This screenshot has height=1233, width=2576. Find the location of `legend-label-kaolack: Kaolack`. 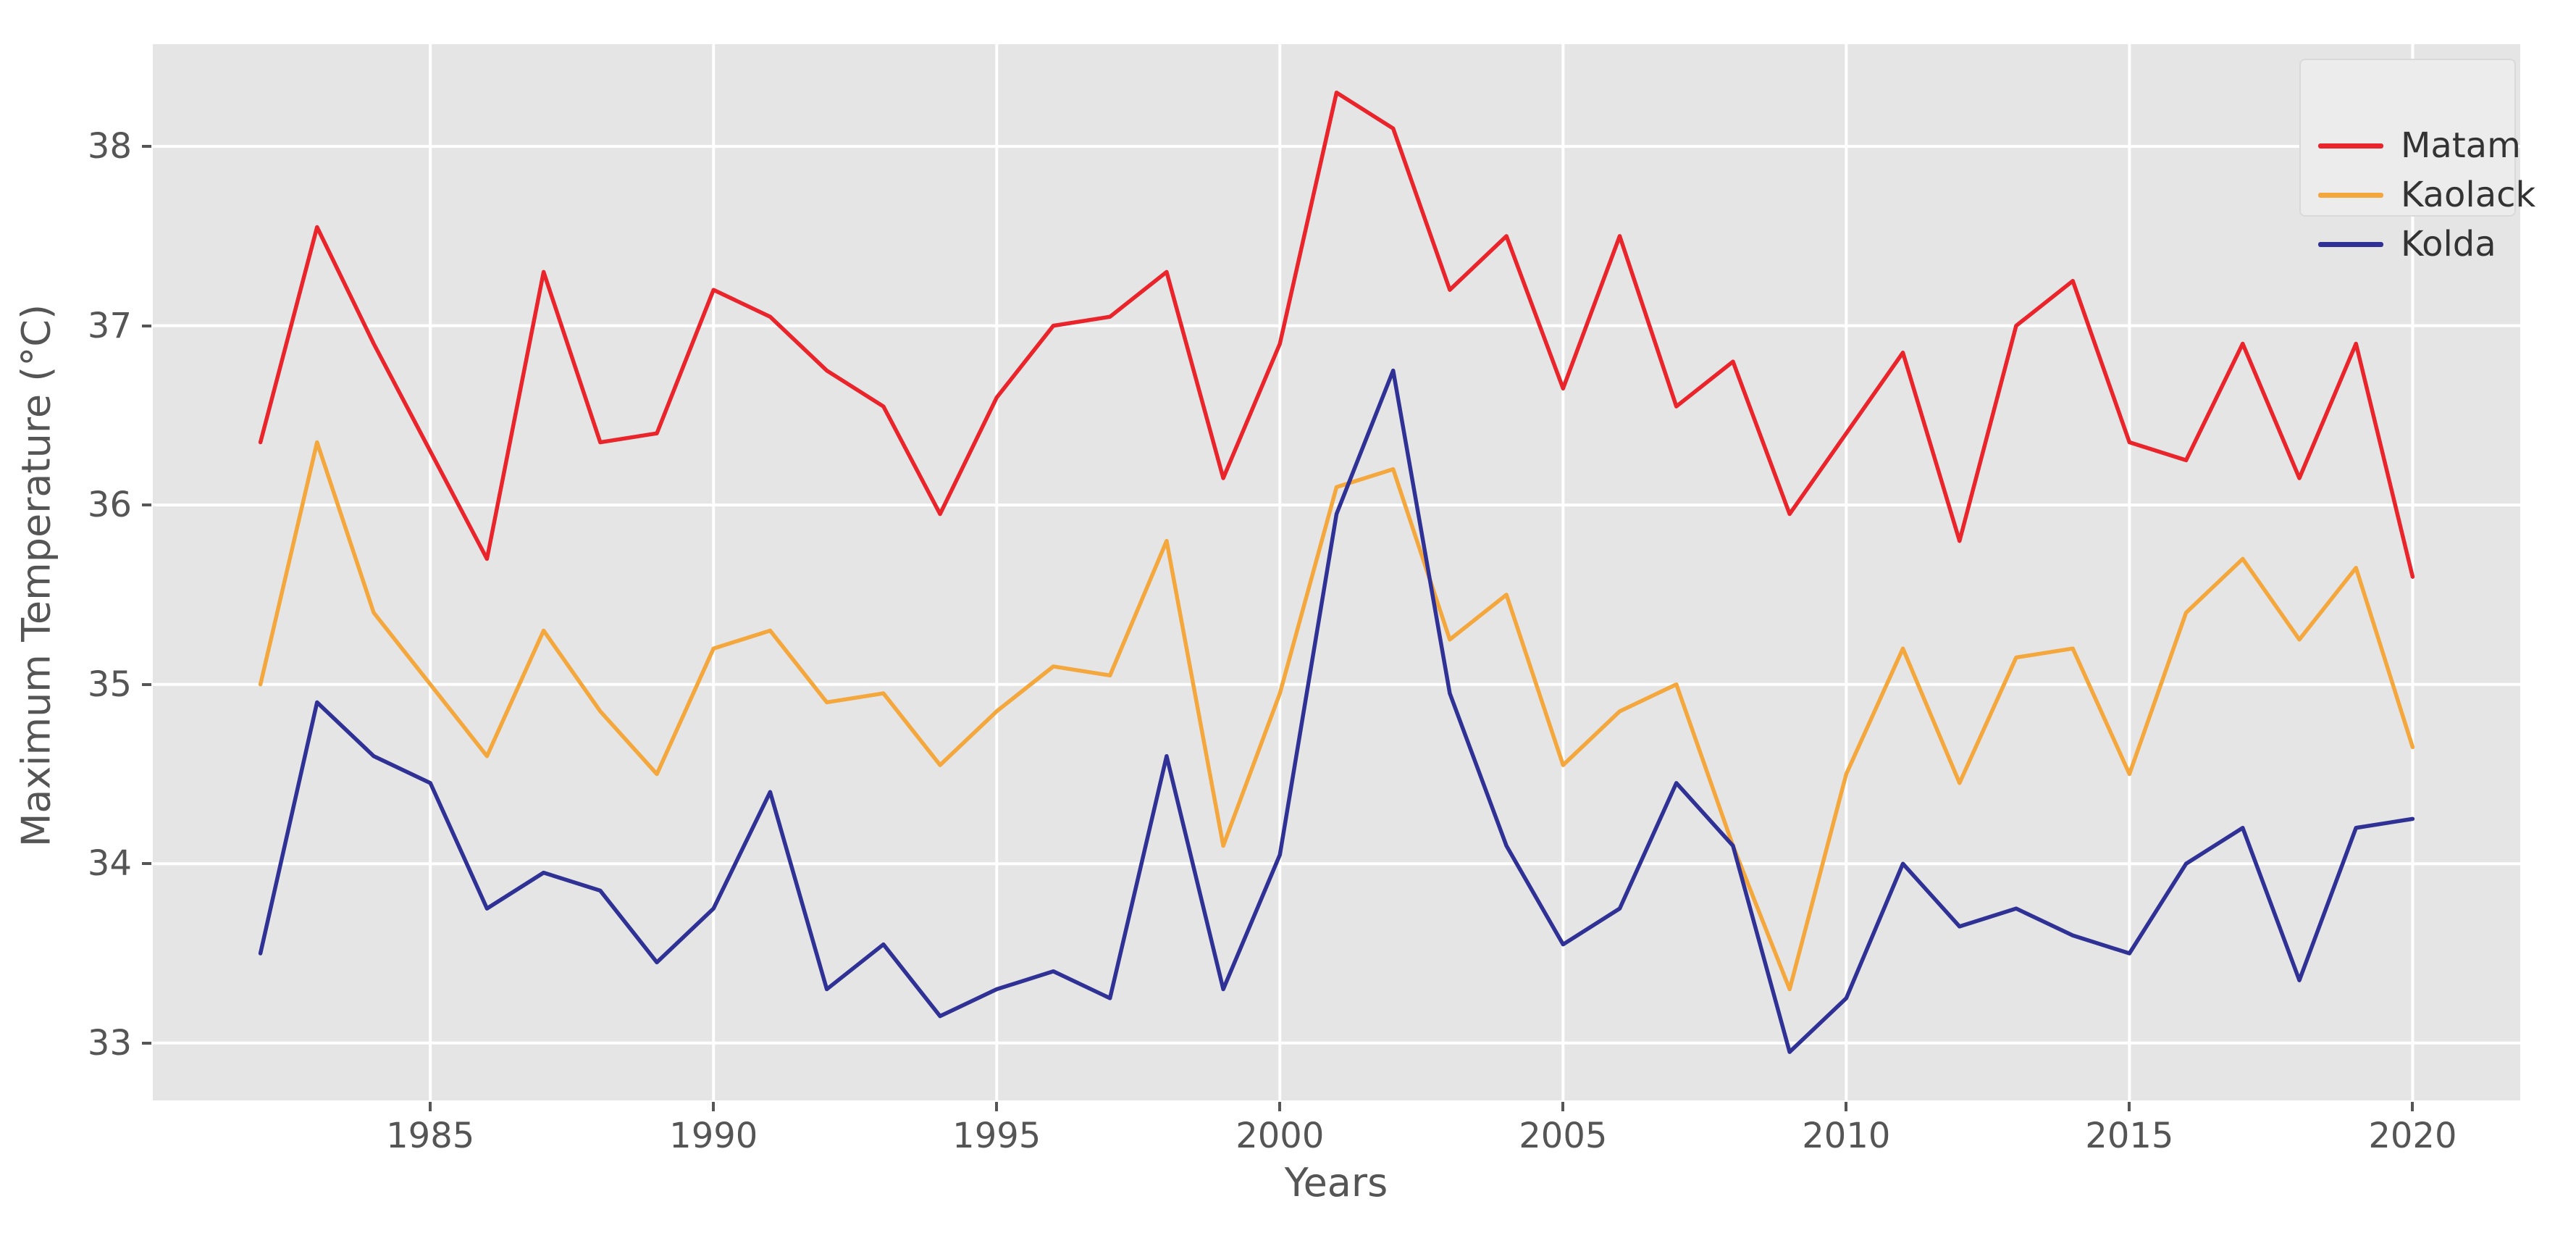

legend-label-kaolack: Kaolack is located at coordinates (2468, 195).